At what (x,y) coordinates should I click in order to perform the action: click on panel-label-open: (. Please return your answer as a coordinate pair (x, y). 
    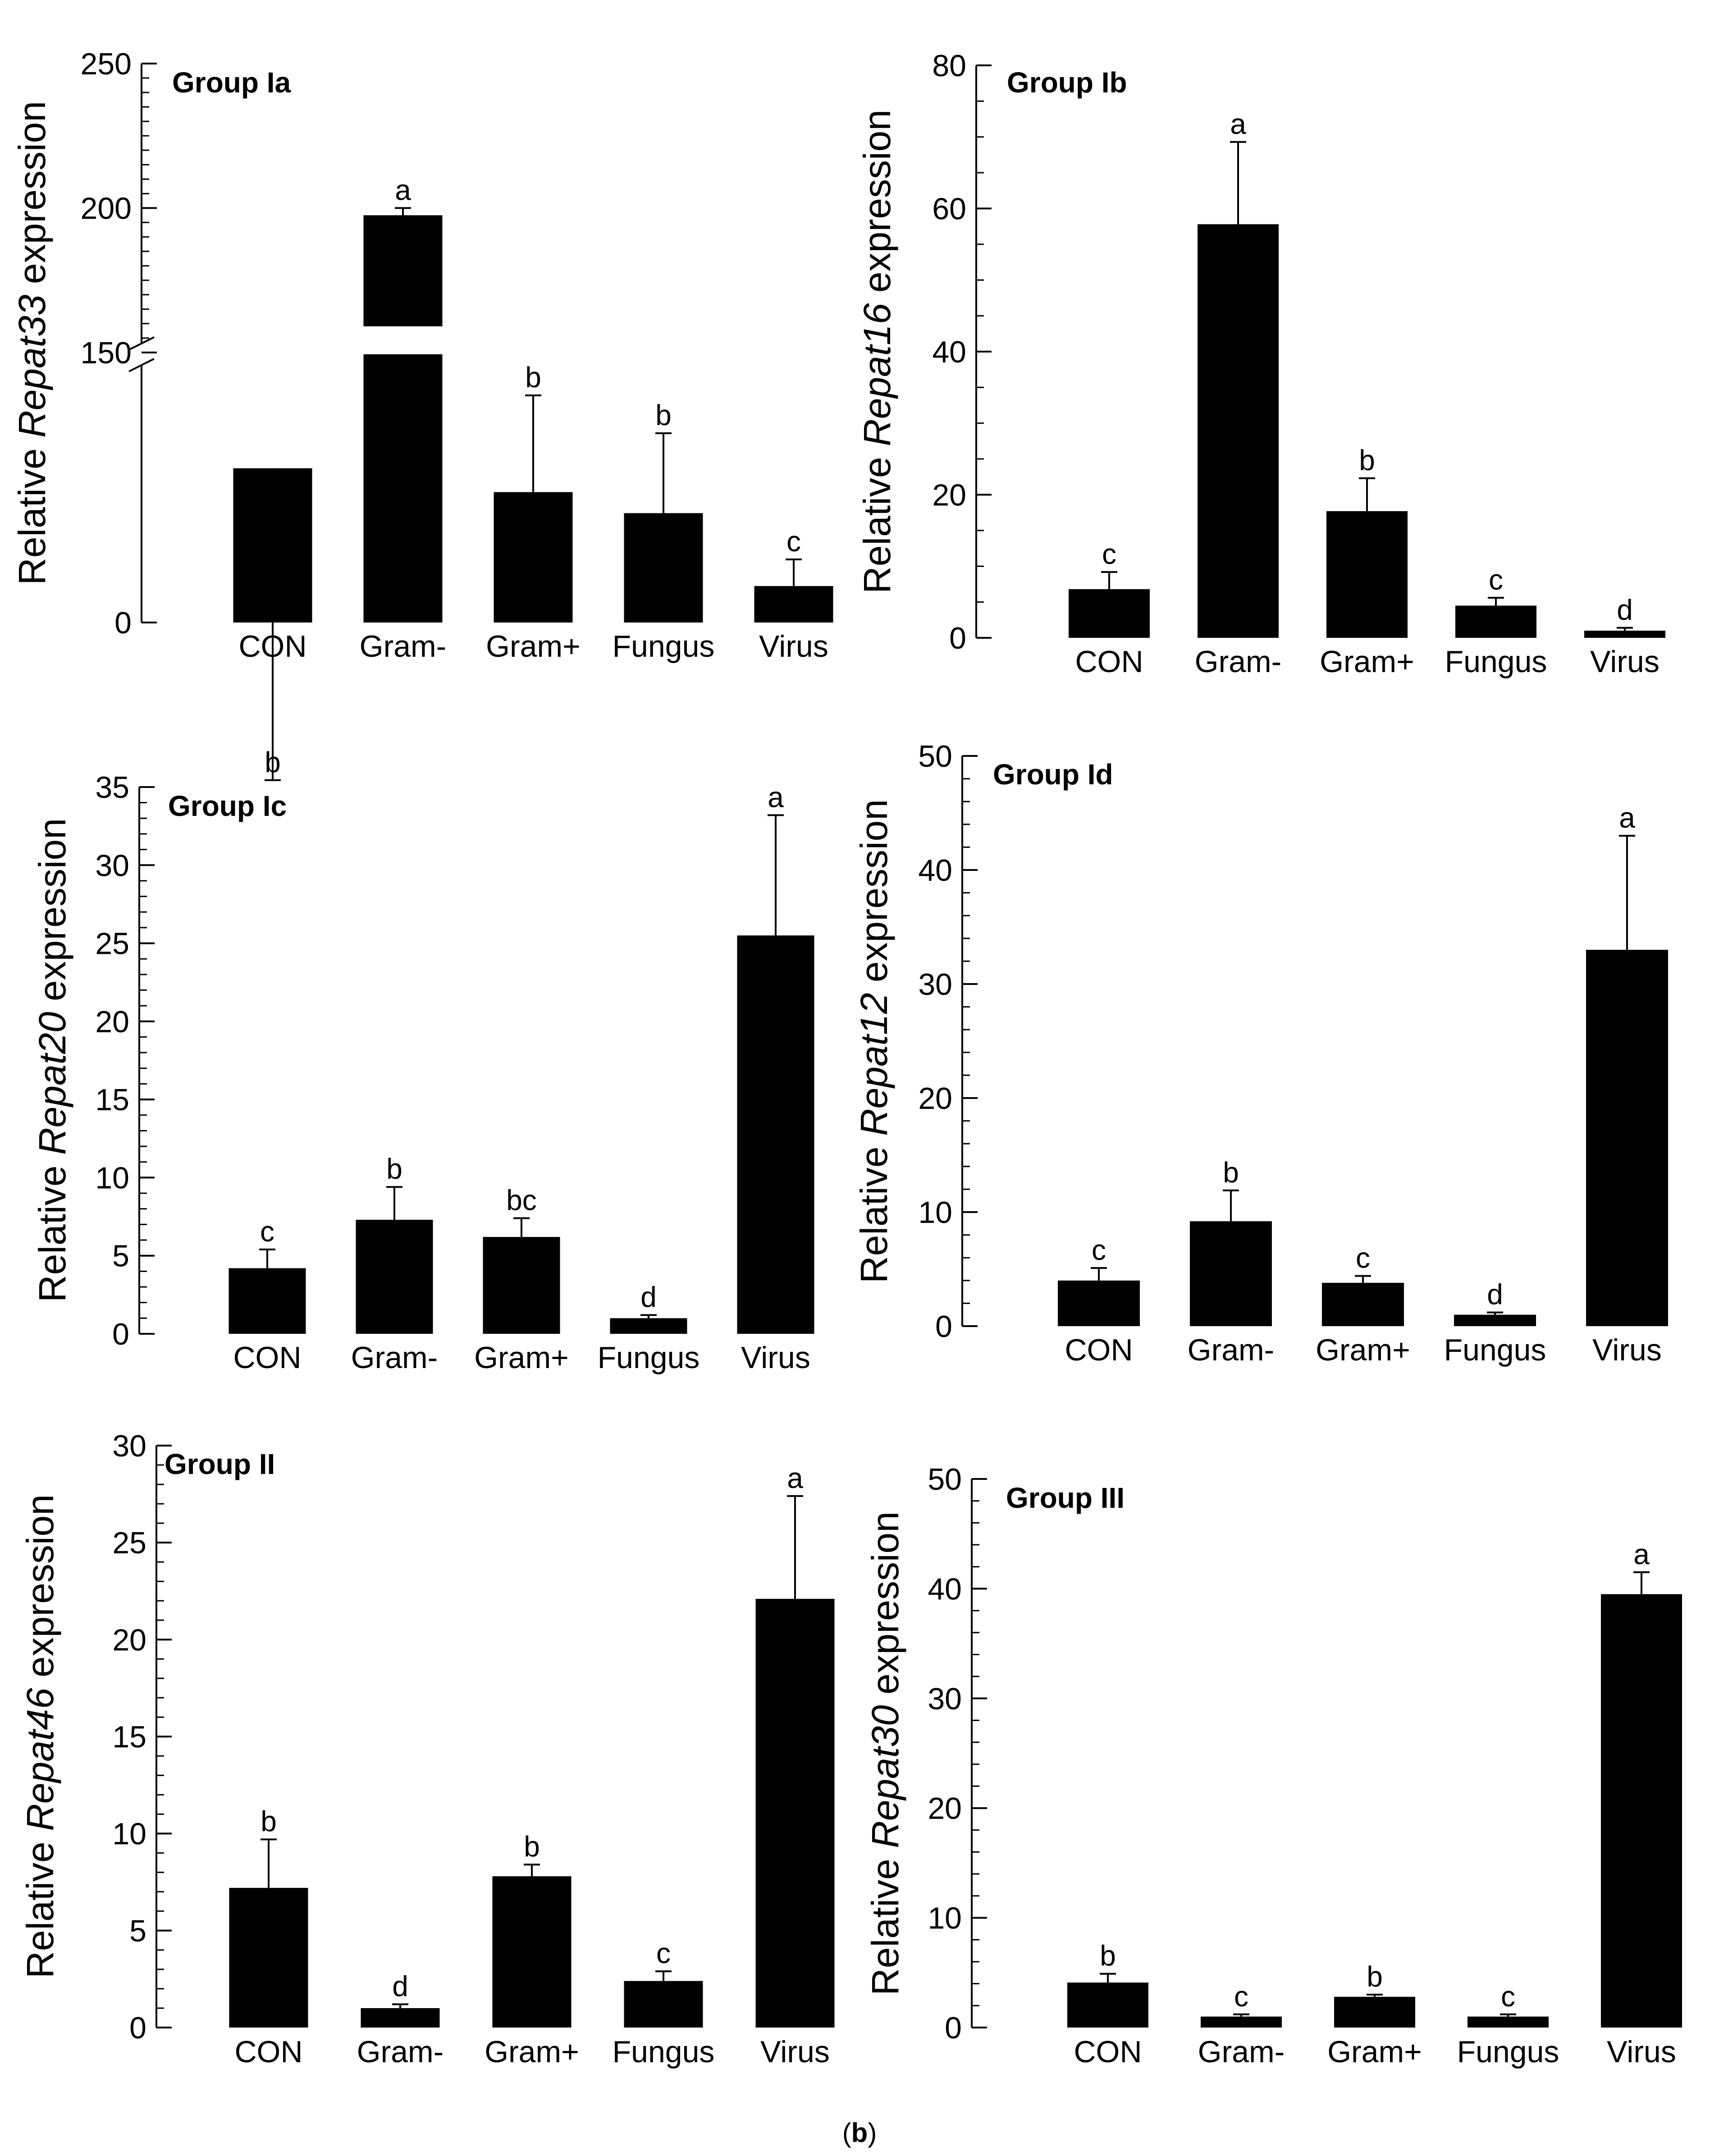
    Looking at the image, I should click on (846, 2133).